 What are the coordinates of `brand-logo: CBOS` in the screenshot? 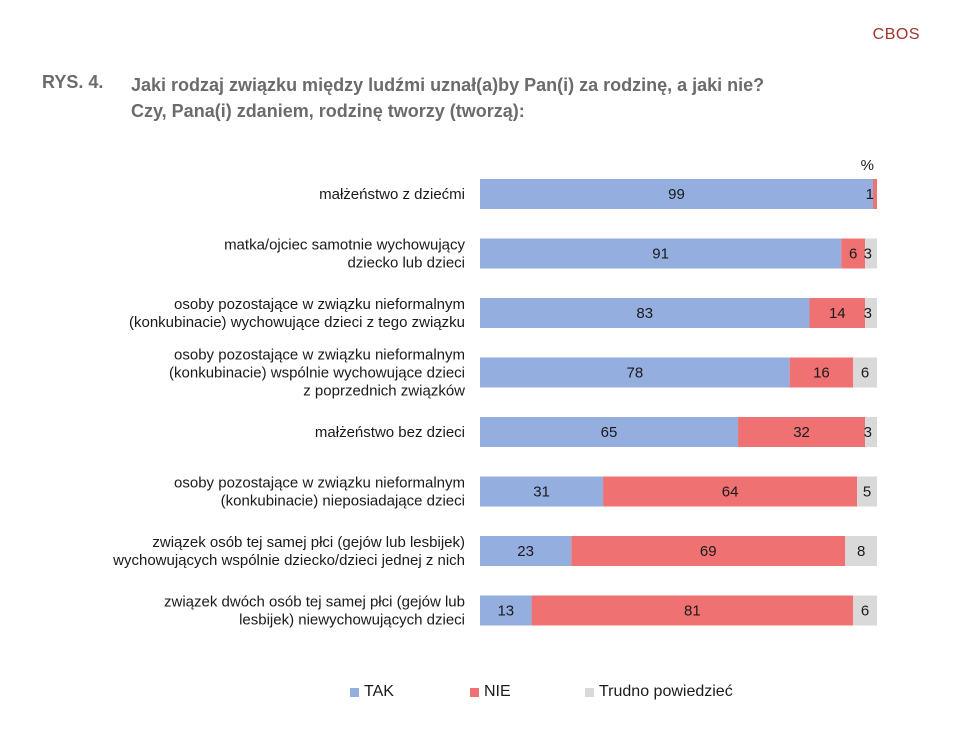 It's located at (896, 34).